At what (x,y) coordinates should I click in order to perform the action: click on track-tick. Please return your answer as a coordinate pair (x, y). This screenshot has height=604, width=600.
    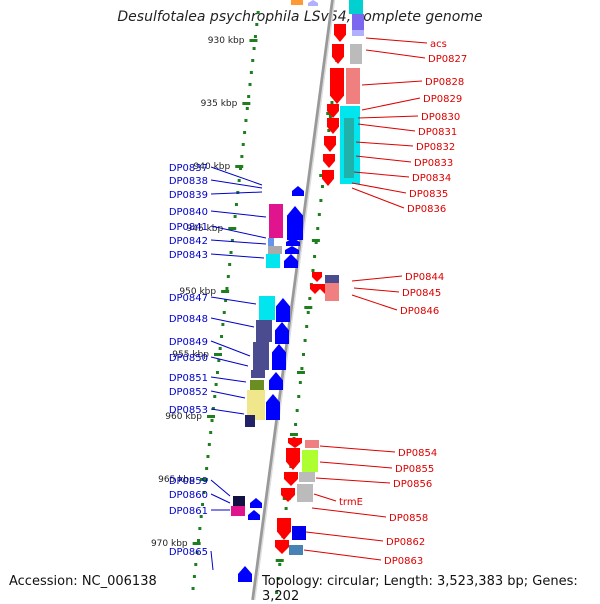
    Looking at the image, I should click on (293, 434).